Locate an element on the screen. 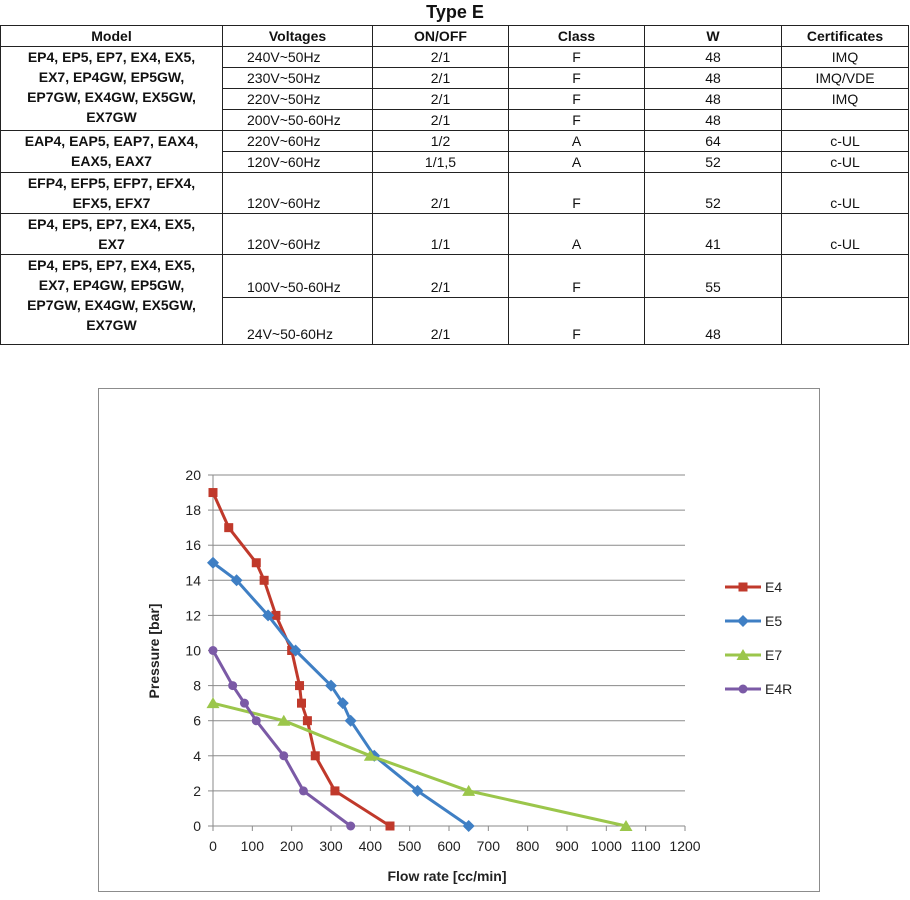  legend-item-e4: E4 is located at coordinates (753, 587).